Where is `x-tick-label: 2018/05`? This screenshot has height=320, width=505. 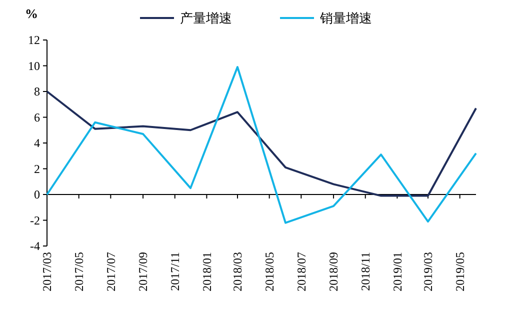 x-tick-label: 2018/05 is located at coordinates (269, 272).